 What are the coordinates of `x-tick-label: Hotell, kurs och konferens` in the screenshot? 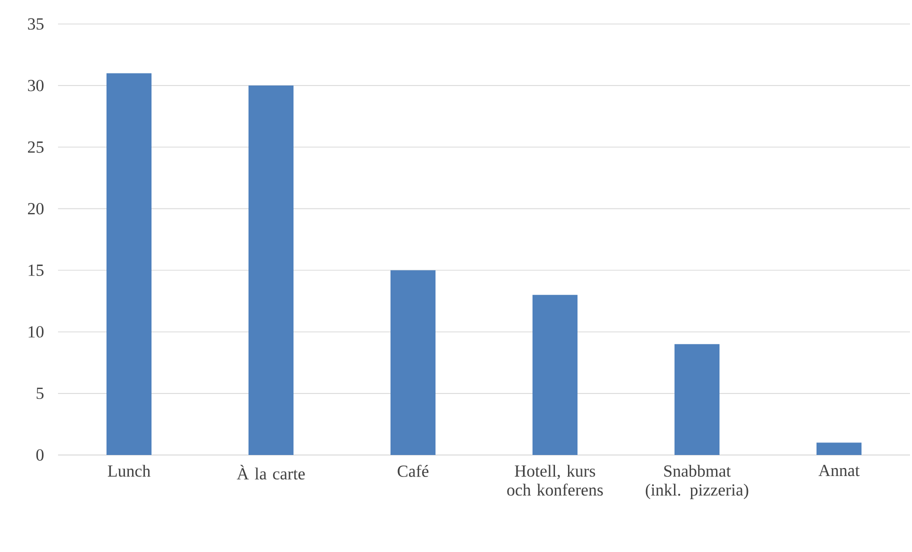 It's located at (555, 480).